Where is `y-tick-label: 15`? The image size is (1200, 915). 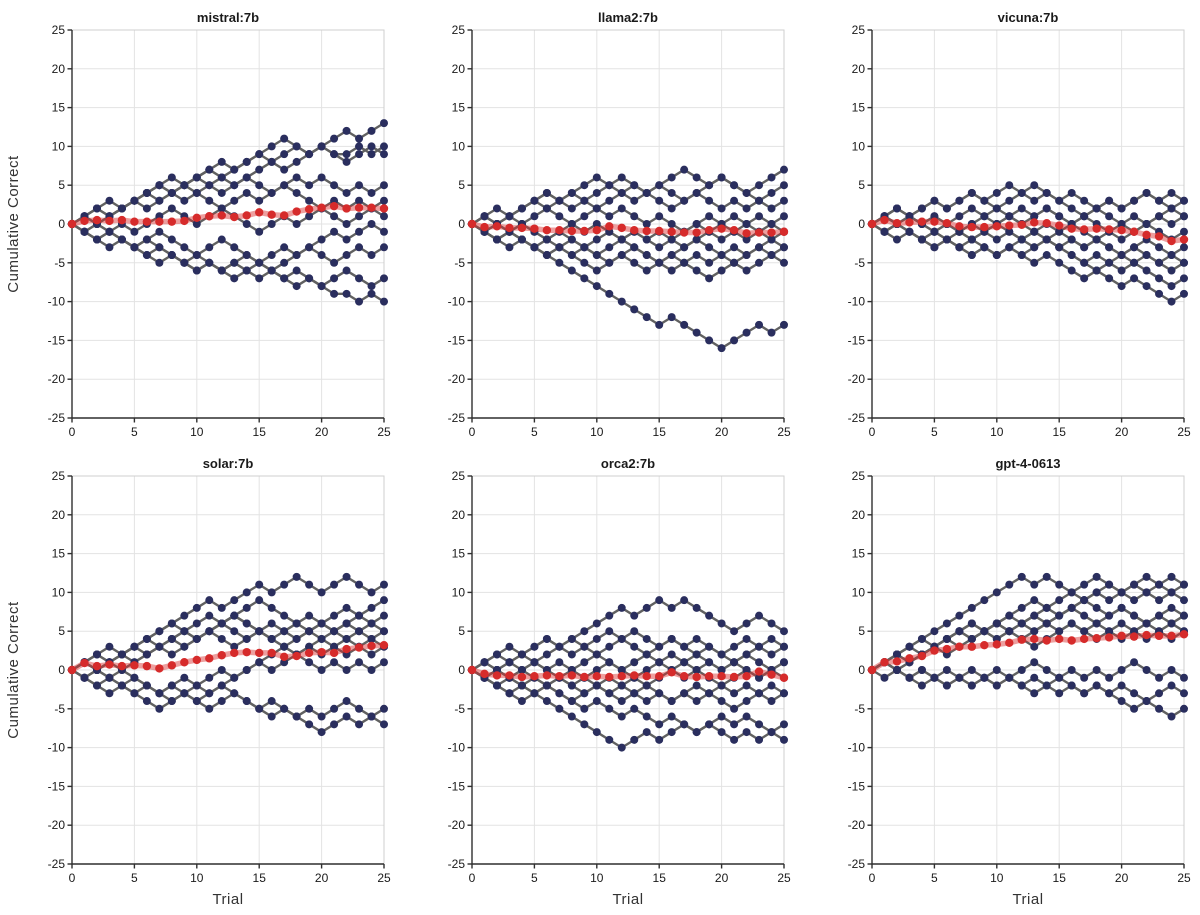 y-tick-label: 15 is located at coordinates (459, 108).